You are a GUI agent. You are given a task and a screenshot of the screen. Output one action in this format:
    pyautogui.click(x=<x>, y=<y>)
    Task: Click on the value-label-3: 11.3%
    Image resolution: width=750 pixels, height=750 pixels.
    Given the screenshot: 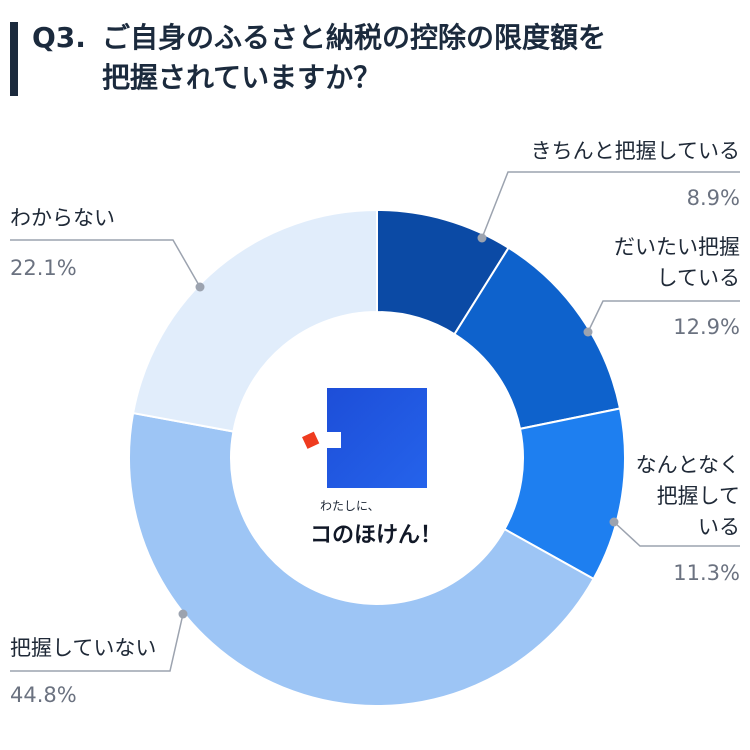 What is the action you would take?
    pyautogui.click(x=706, y=573)
    